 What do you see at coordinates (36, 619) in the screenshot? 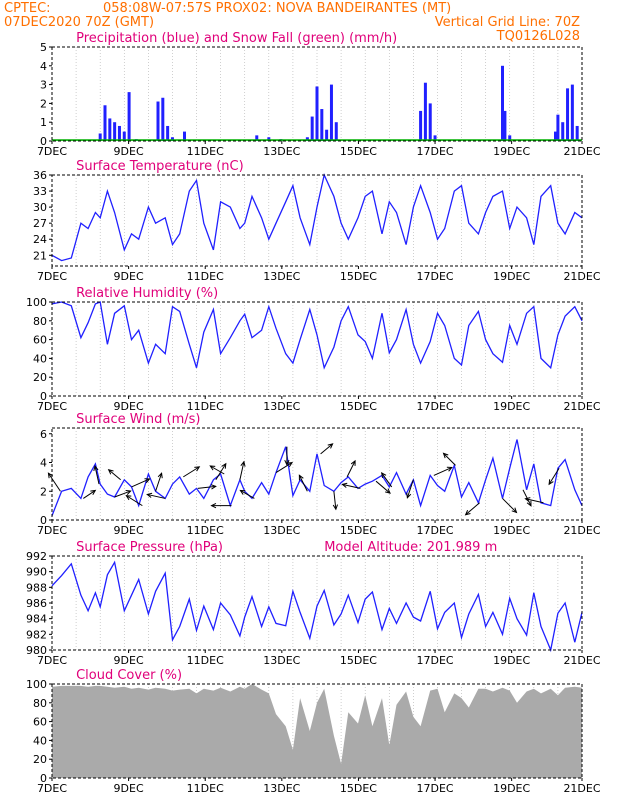
I see `y-tick-label: 984` at bounding box center [36, 619].